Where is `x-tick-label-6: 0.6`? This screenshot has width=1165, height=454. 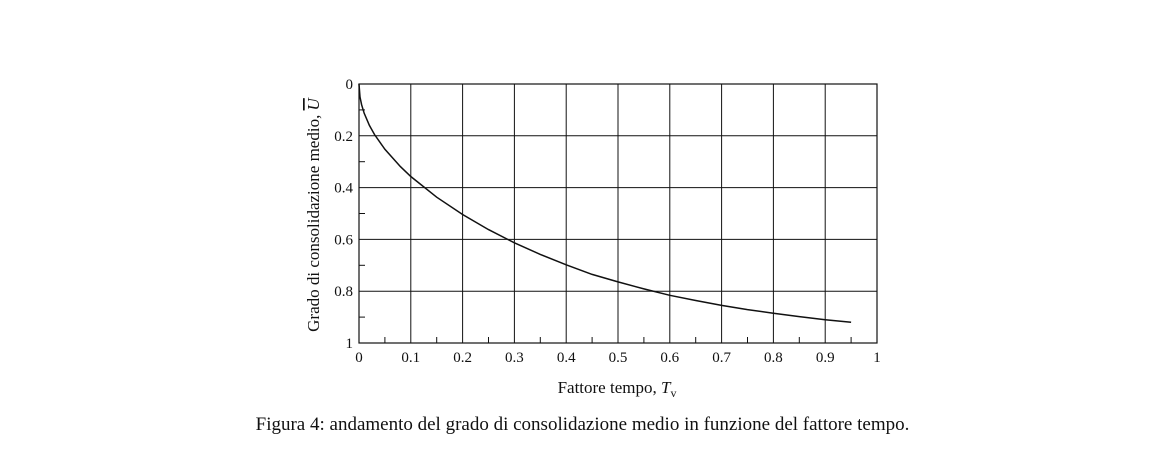 x-tick-label-6: 0.6 is located at coordinates (669, 358).